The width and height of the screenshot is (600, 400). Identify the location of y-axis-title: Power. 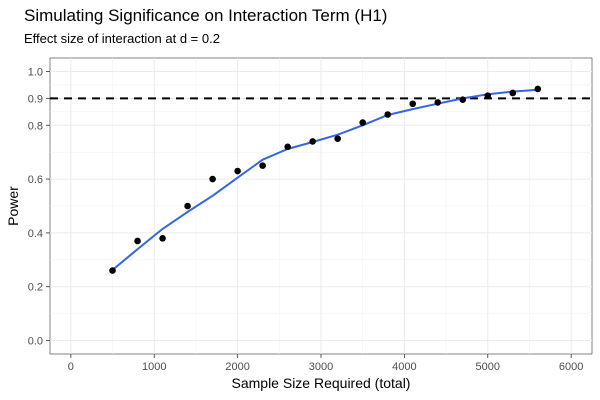
(13, 206).